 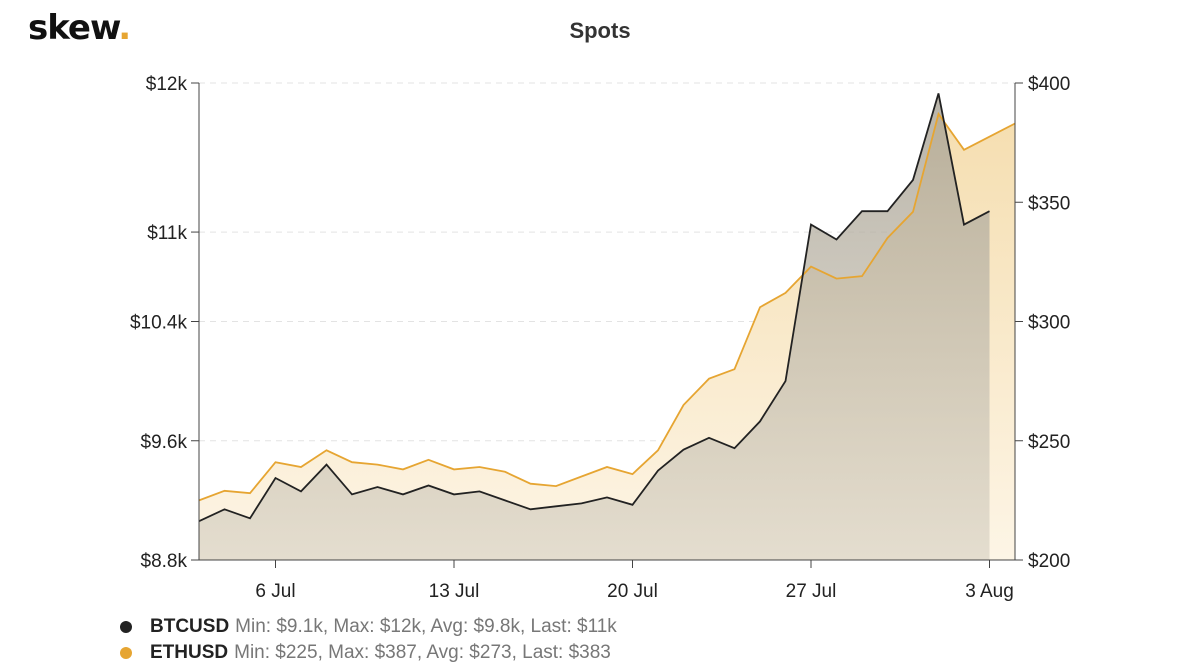 What do you see at coordinates (989, 591) in the screenshot?
I see `x-tick-label: 3 Aug` at bounding box center [989, 591].